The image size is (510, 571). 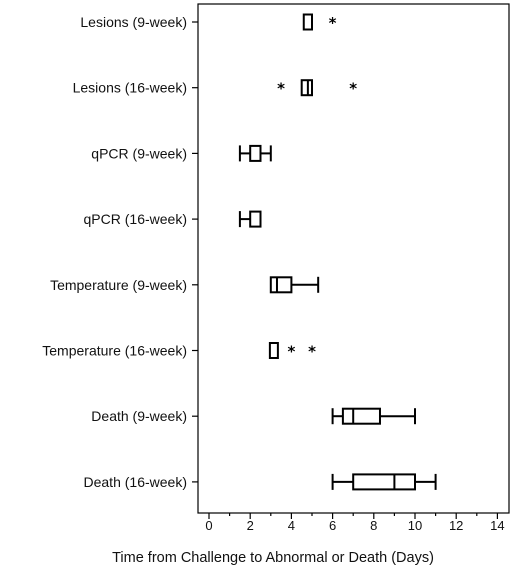 I want to click on x-tick-label: 2, so click(x=250, y=525).